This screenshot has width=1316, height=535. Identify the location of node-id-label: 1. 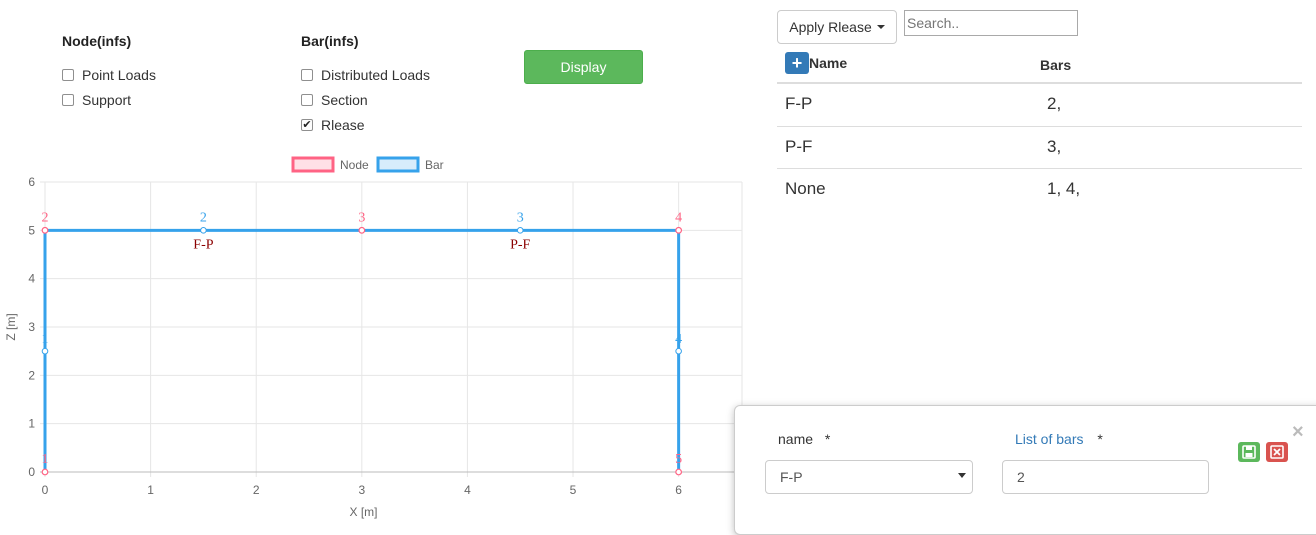
(45, 459).